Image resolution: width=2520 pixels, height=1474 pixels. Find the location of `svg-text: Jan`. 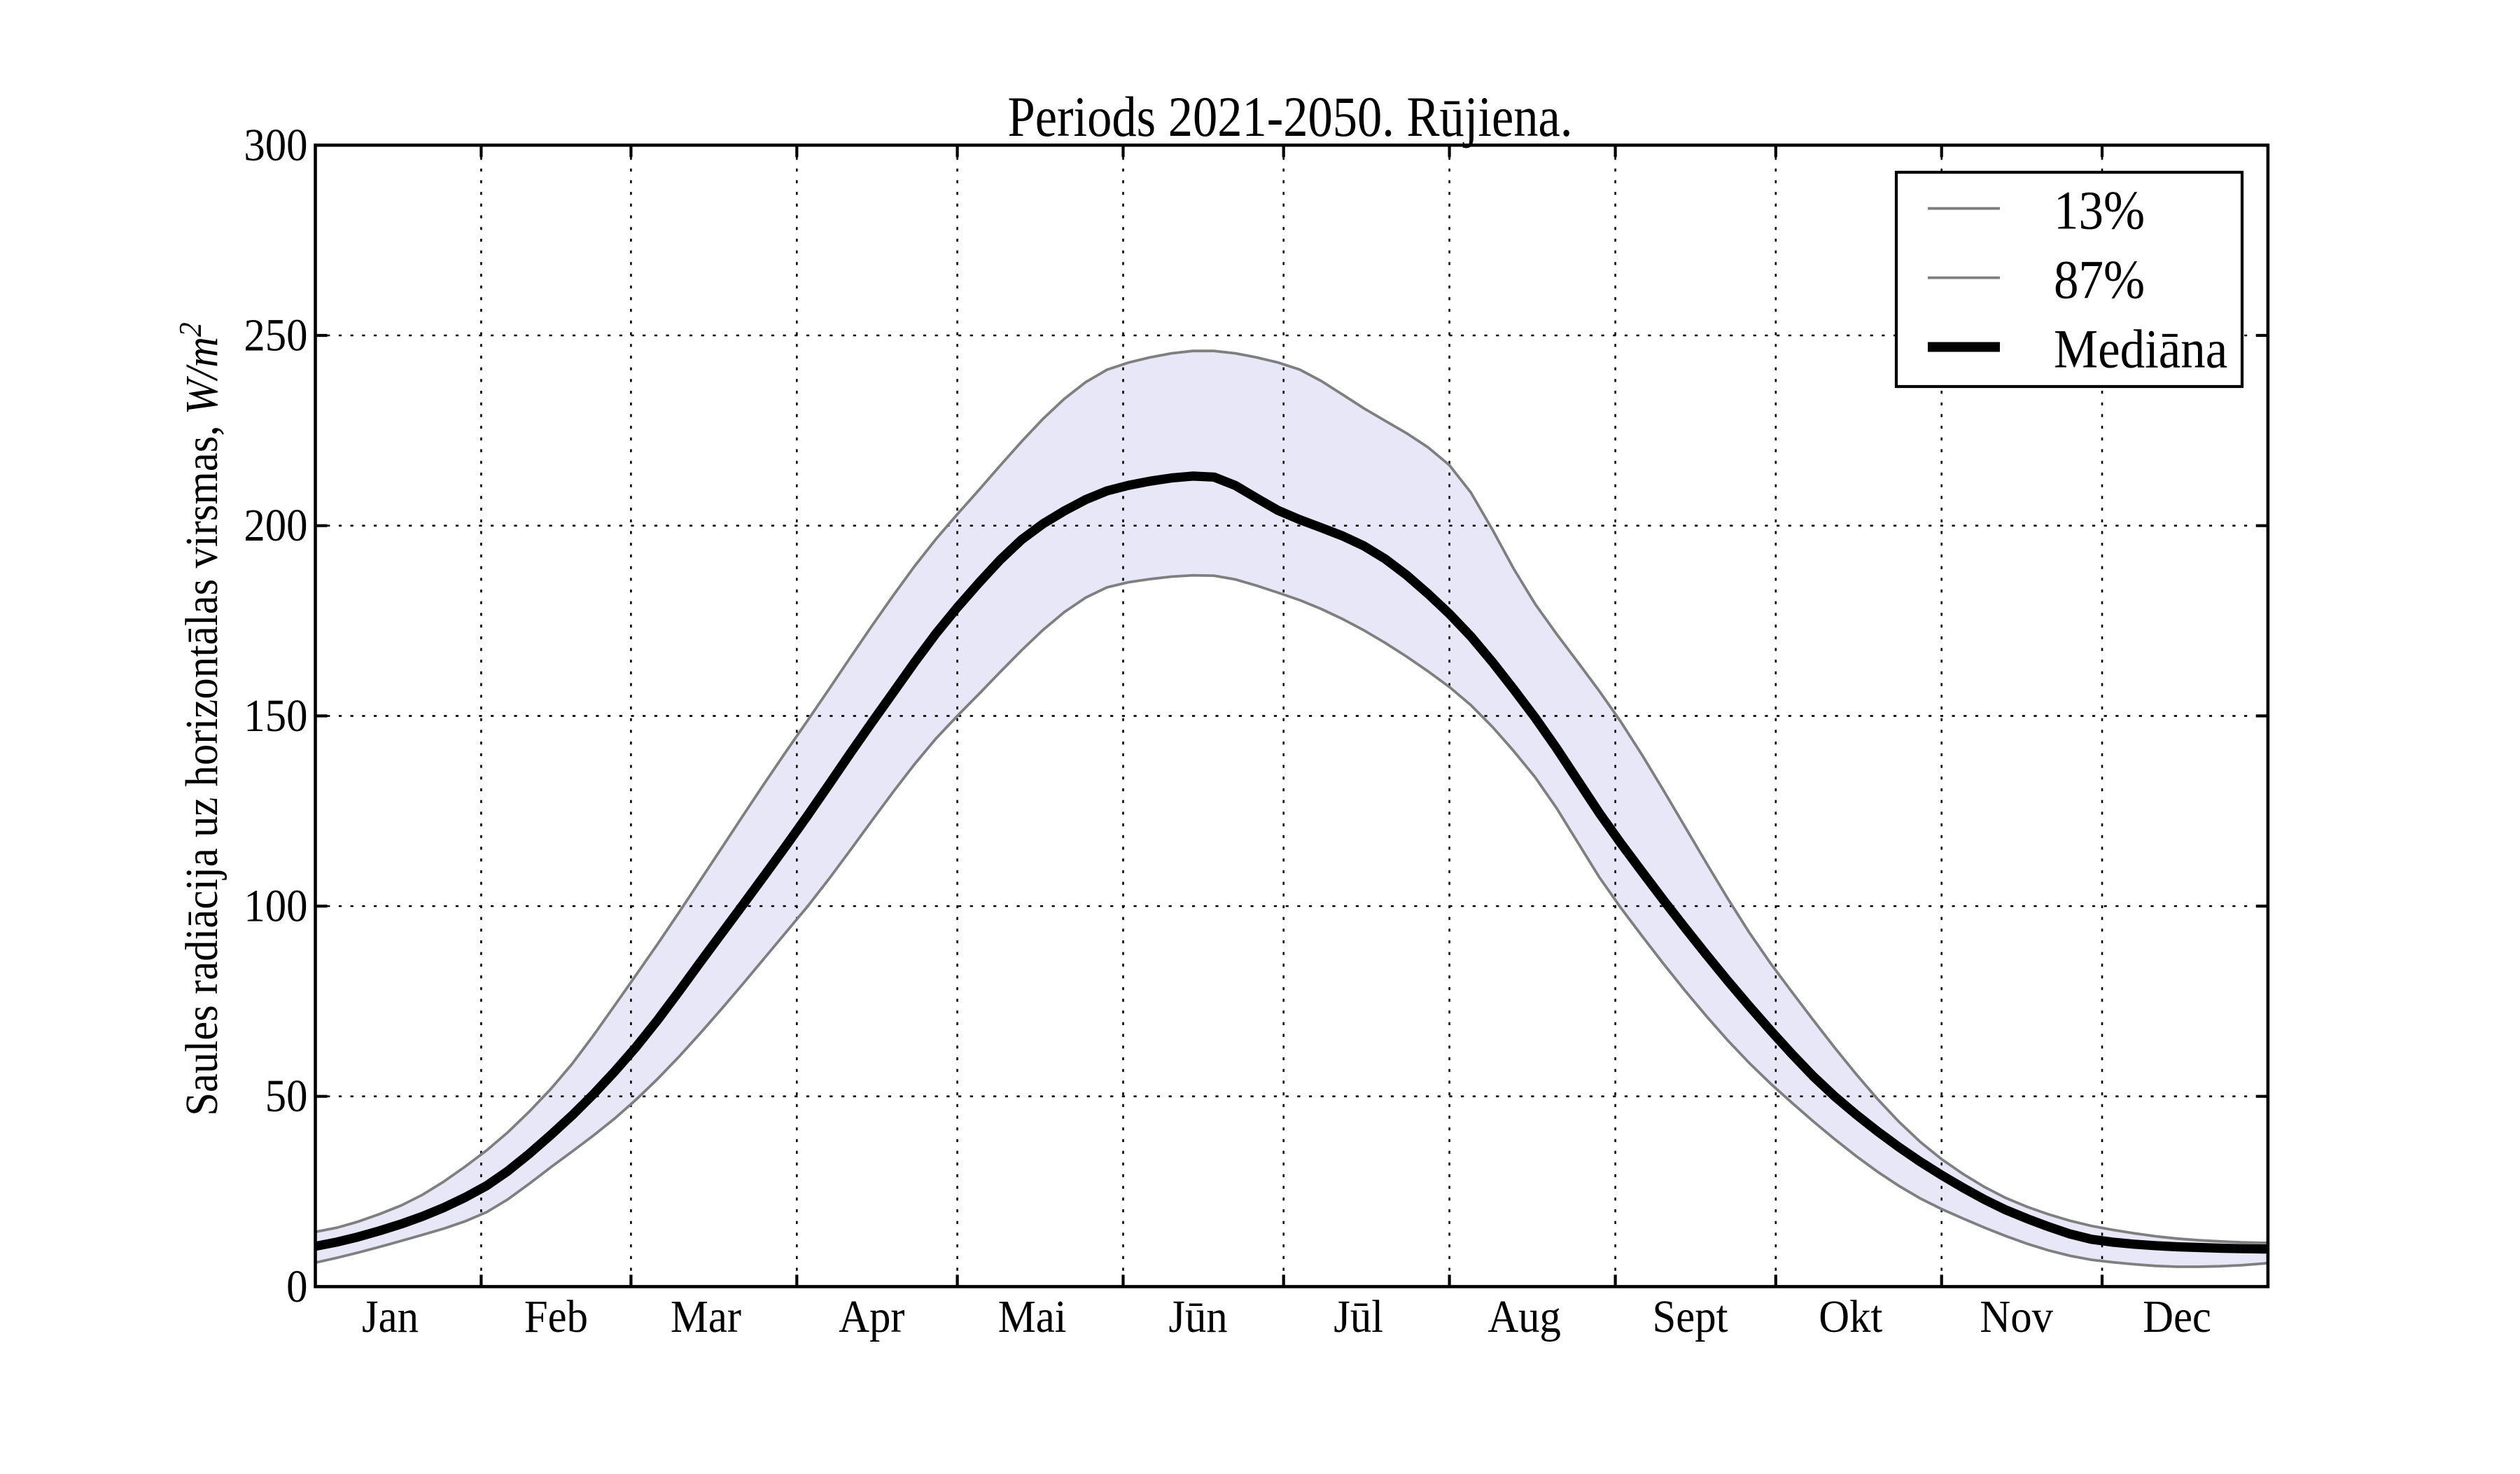

svg-text: Jan is located at coordinates (390, 1317).